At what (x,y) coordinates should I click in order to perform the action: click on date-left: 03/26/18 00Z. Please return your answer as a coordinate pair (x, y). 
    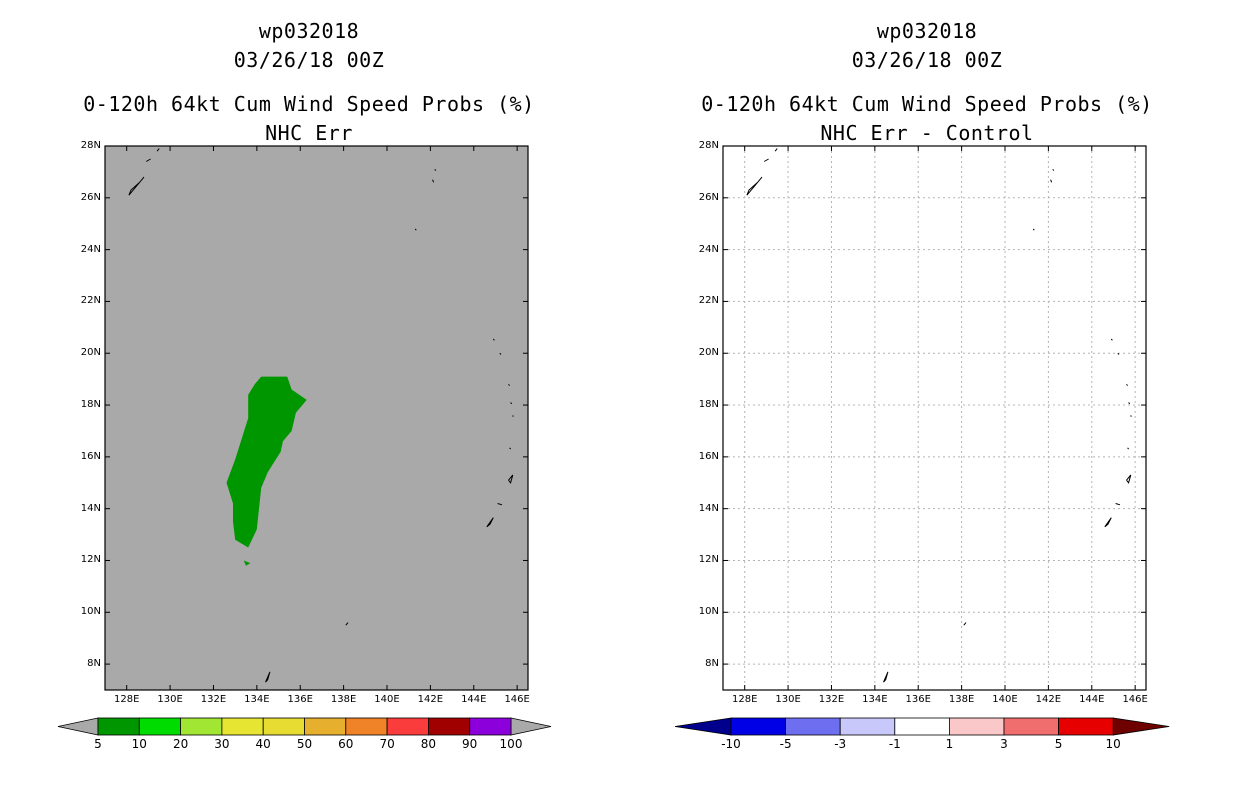
    Looking at the image, I should click on (309, 60).